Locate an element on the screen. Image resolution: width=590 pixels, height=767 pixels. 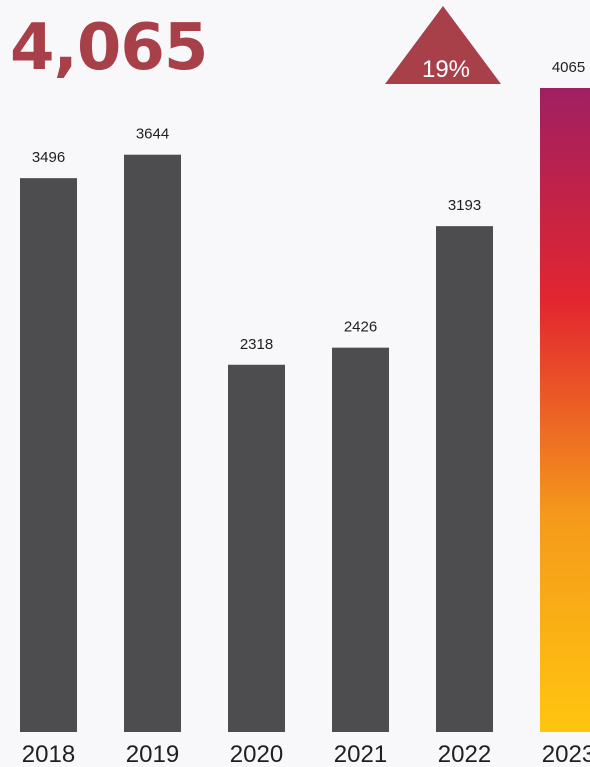
bar-2023 is located at coordinates (565, 410).